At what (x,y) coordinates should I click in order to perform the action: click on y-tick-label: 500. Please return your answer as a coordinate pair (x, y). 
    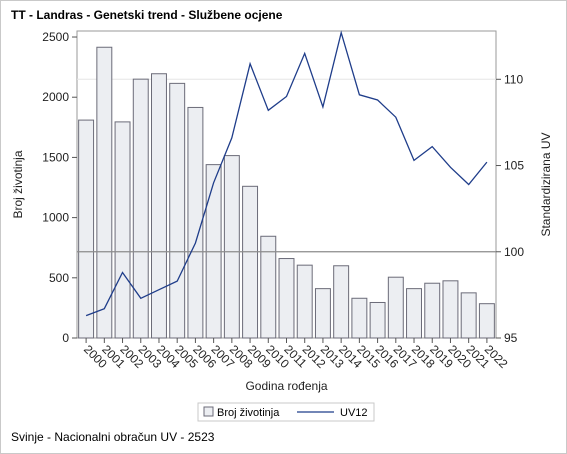
    Looking at the image, I should click on (59, 278).